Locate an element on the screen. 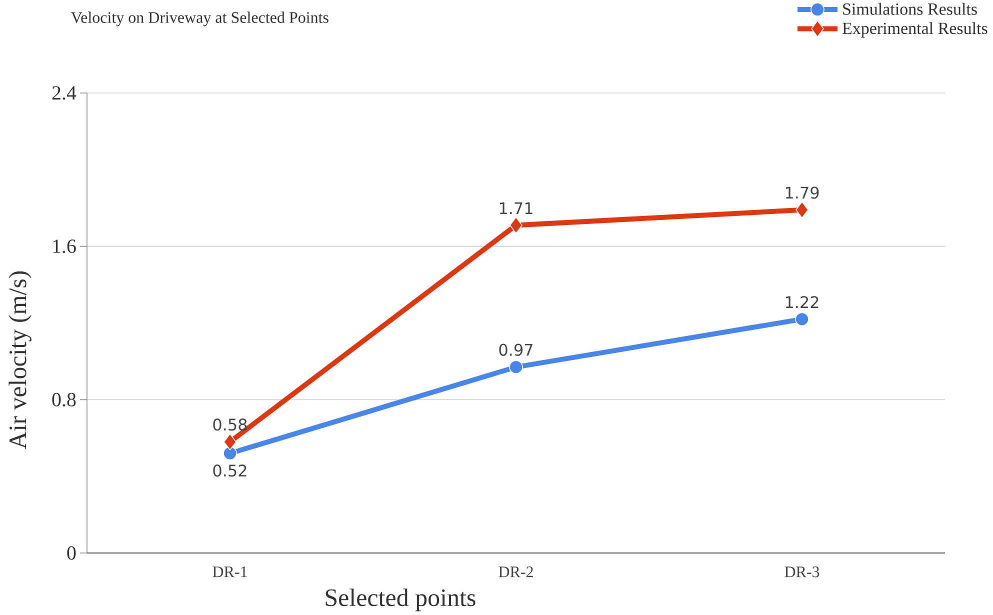 Image resolution: width=993 pixels, height=615 pixels. data-label: 1.79 is located at coordinates (802, 192).